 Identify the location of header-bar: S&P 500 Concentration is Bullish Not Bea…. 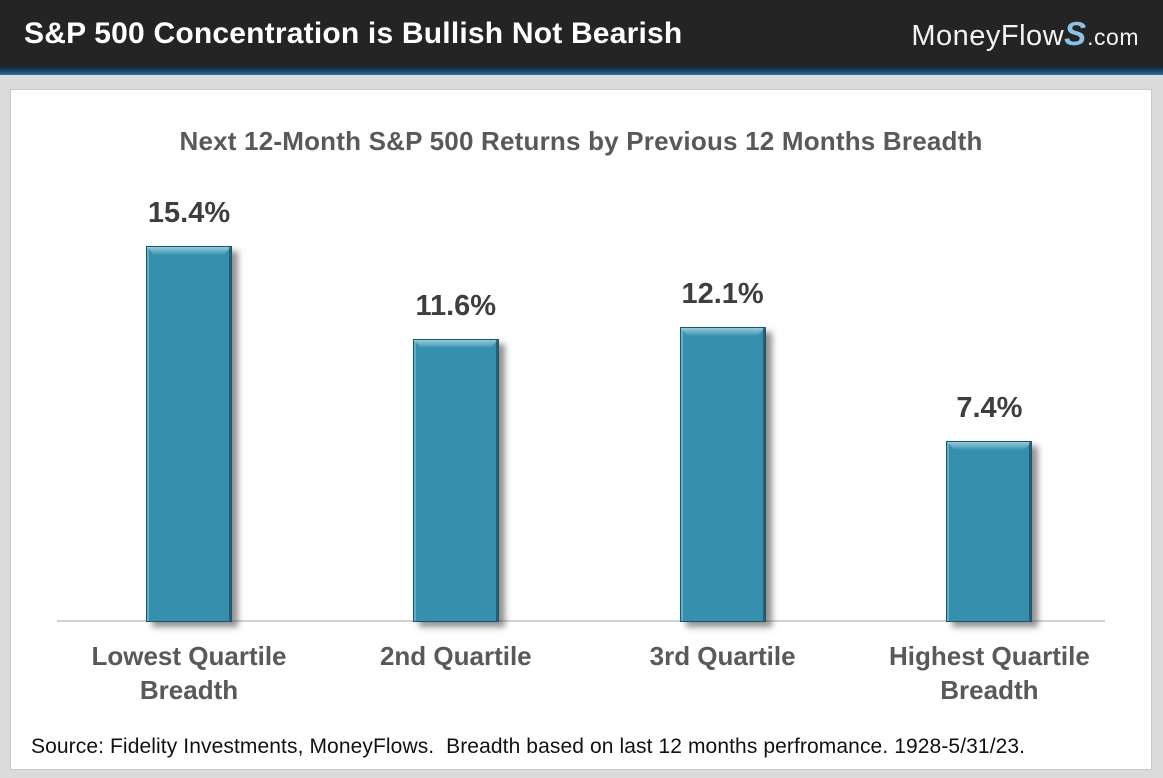
(581, 33).